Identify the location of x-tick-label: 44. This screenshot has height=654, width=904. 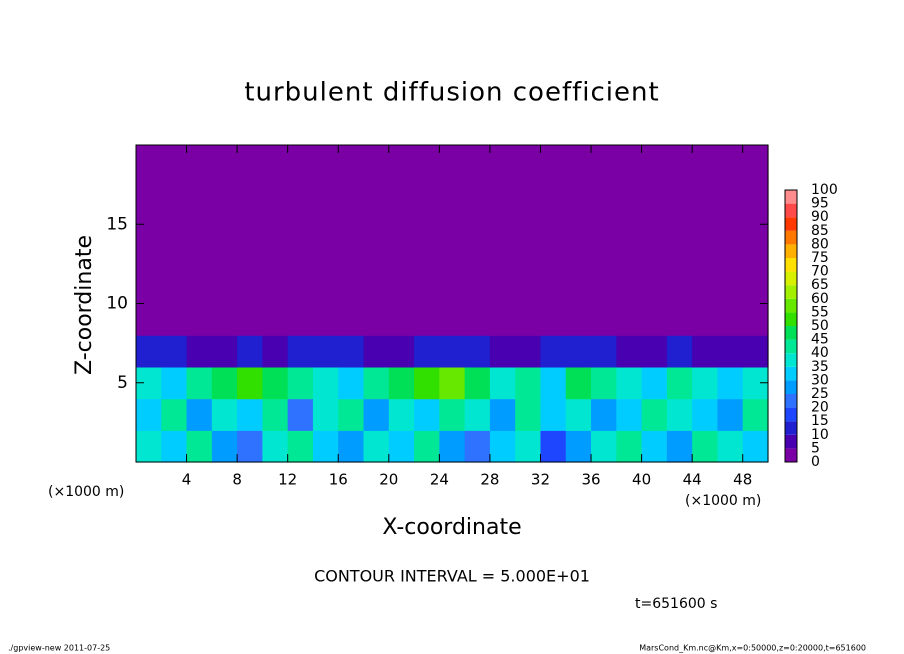
(692, 480).